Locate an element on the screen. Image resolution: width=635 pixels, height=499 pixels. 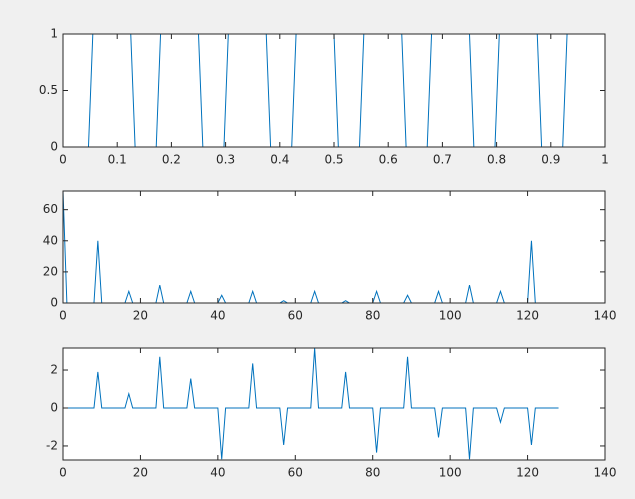
x-tick-label: 0.4 is located at coordinates (279, 160).